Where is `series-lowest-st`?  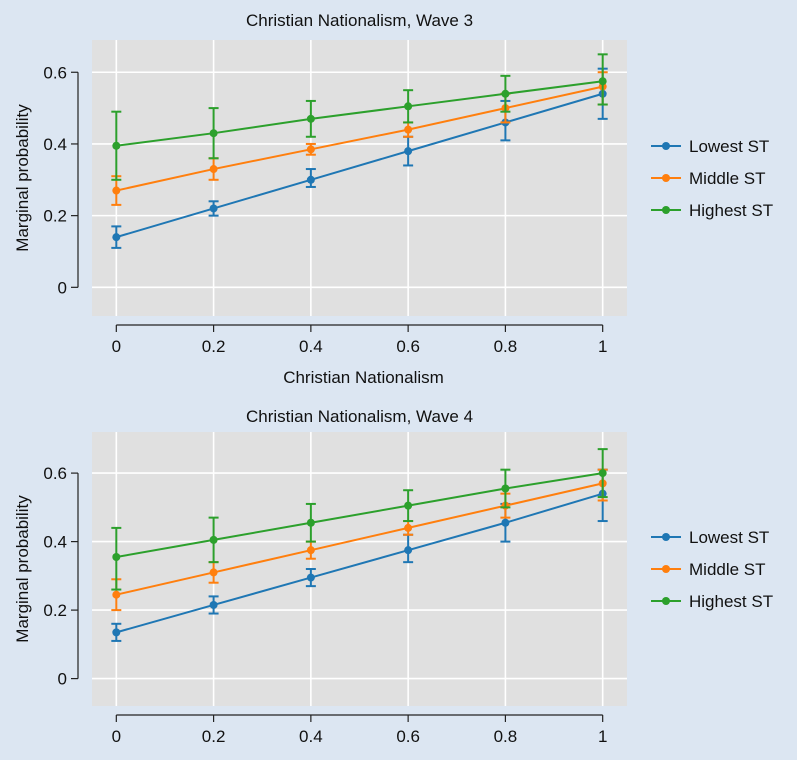 series-lowest-st is located at coordinates (359, 555).